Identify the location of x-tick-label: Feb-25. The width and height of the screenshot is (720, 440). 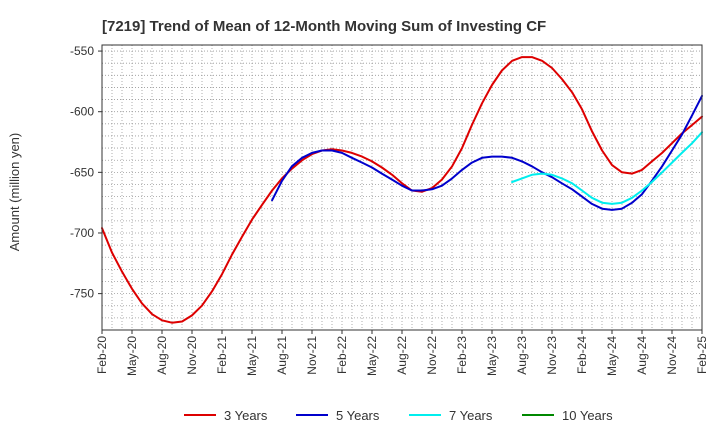
(702, 355).